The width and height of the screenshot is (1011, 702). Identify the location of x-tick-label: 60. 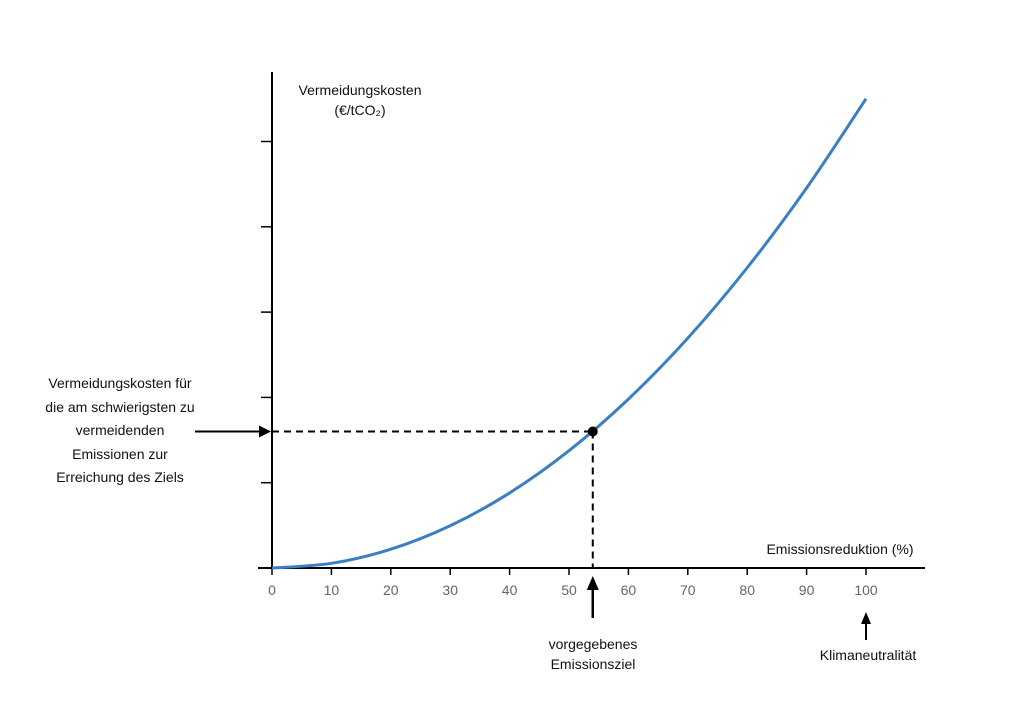
(629, 590).